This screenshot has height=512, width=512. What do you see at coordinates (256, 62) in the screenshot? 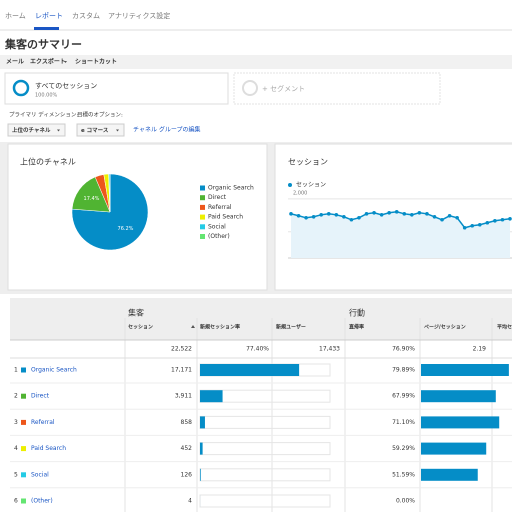
I see `toolbar` at bounding box center [256, 62].